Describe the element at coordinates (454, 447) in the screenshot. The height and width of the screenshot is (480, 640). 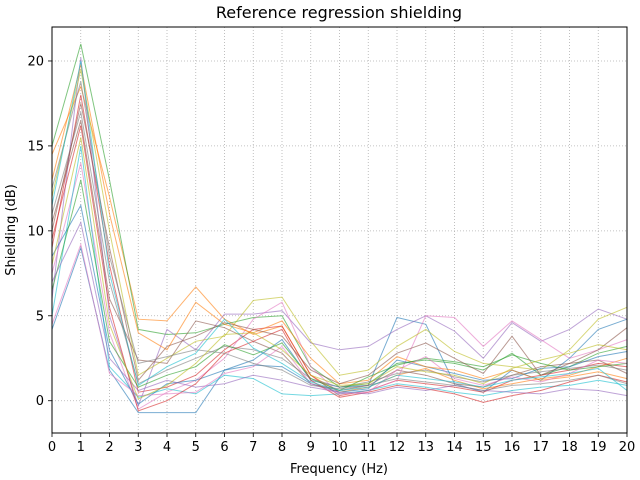
I see `x-tick-label: 14` at that location.